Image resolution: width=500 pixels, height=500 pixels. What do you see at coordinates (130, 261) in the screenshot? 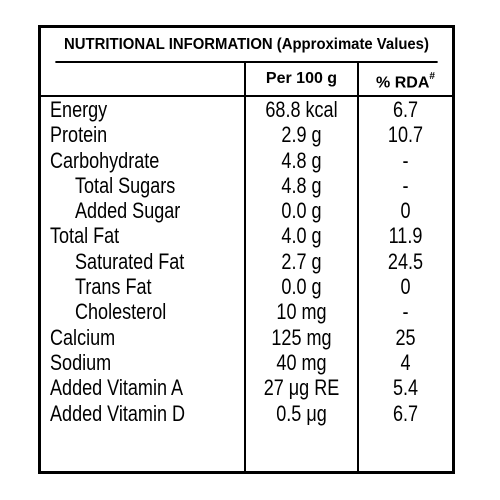
I see `nutrient-name: Saturated Fat` at bounding box center [130, 261].